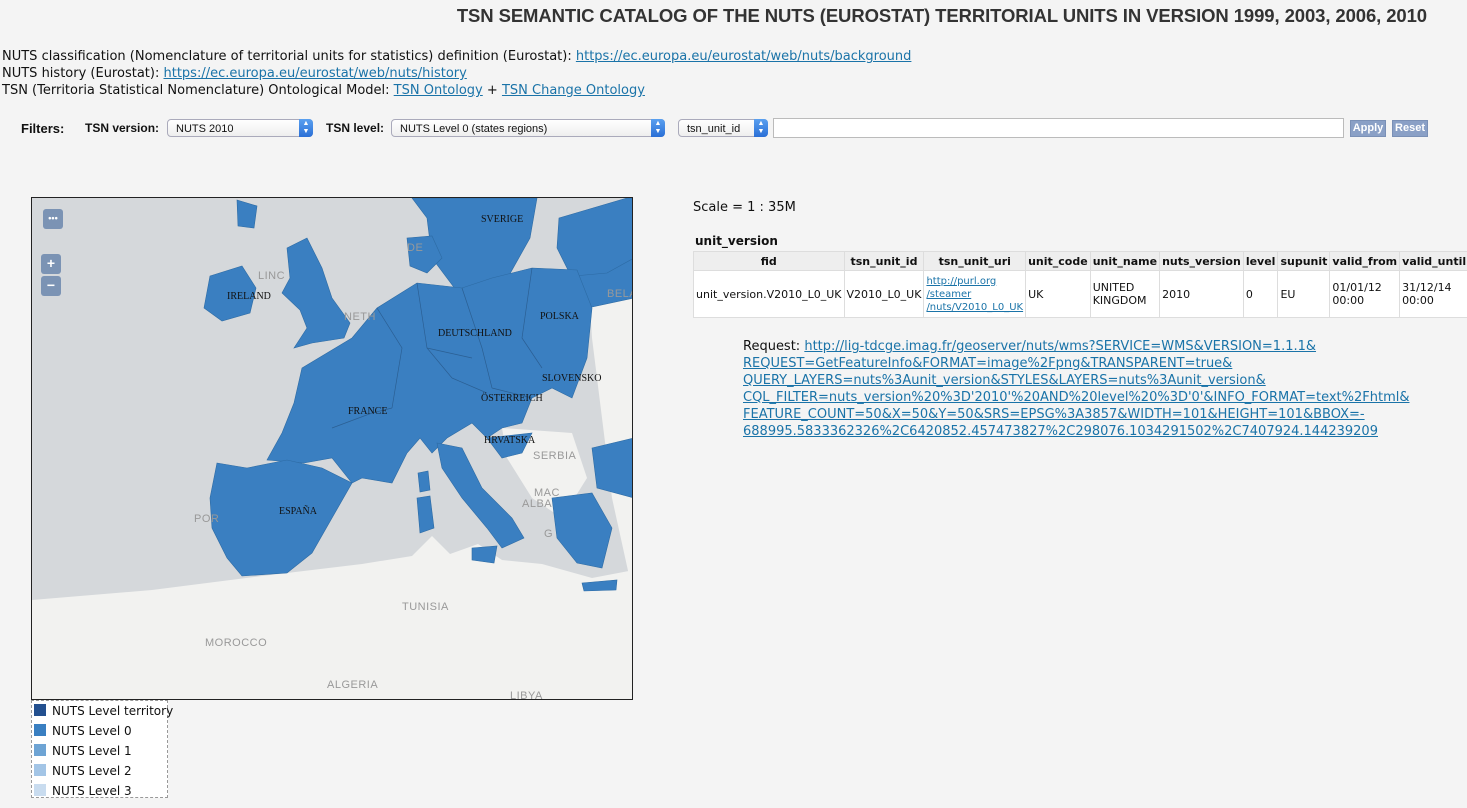 This screenshot has width=1467, height=808. What do you see at coordinates (884, 261) in the screenshot?
I see `col-tsn-unit-id: tsn_unit_id` at bounding box center [884, 261].